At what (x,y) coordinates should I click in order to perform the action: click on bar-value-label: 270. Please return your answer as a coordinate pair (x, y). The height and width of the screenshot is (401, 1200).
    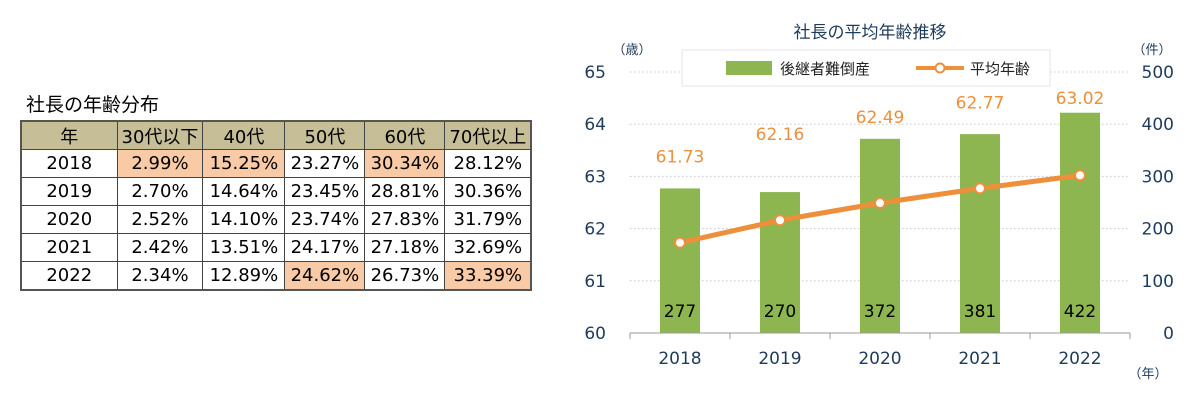
    Looking at the image, I should click on (780, 312).